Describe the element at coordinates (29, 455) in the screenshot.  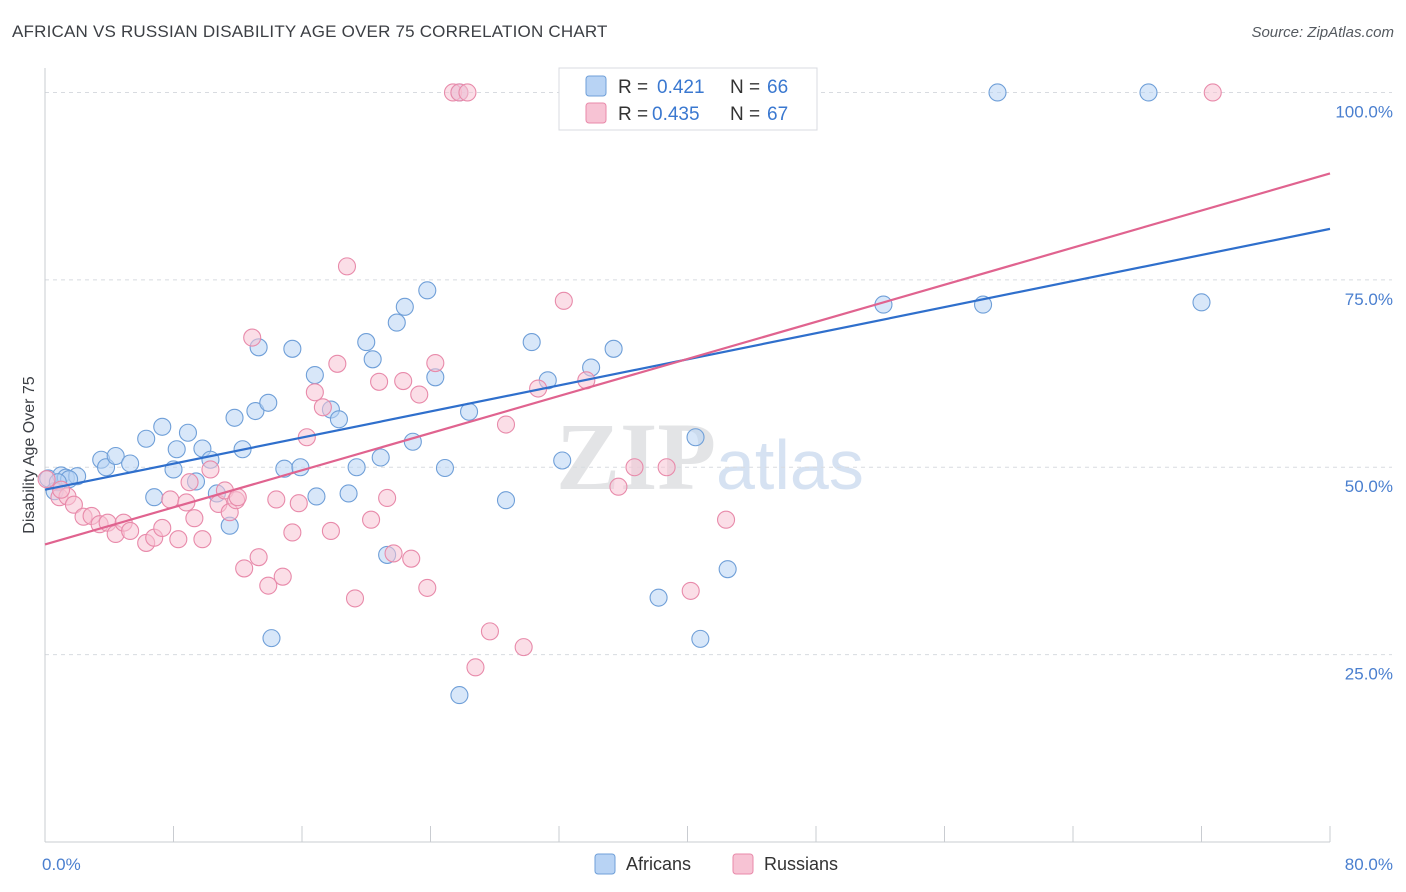
I see `y-axis-label: Disability Age Over 75` at that location.